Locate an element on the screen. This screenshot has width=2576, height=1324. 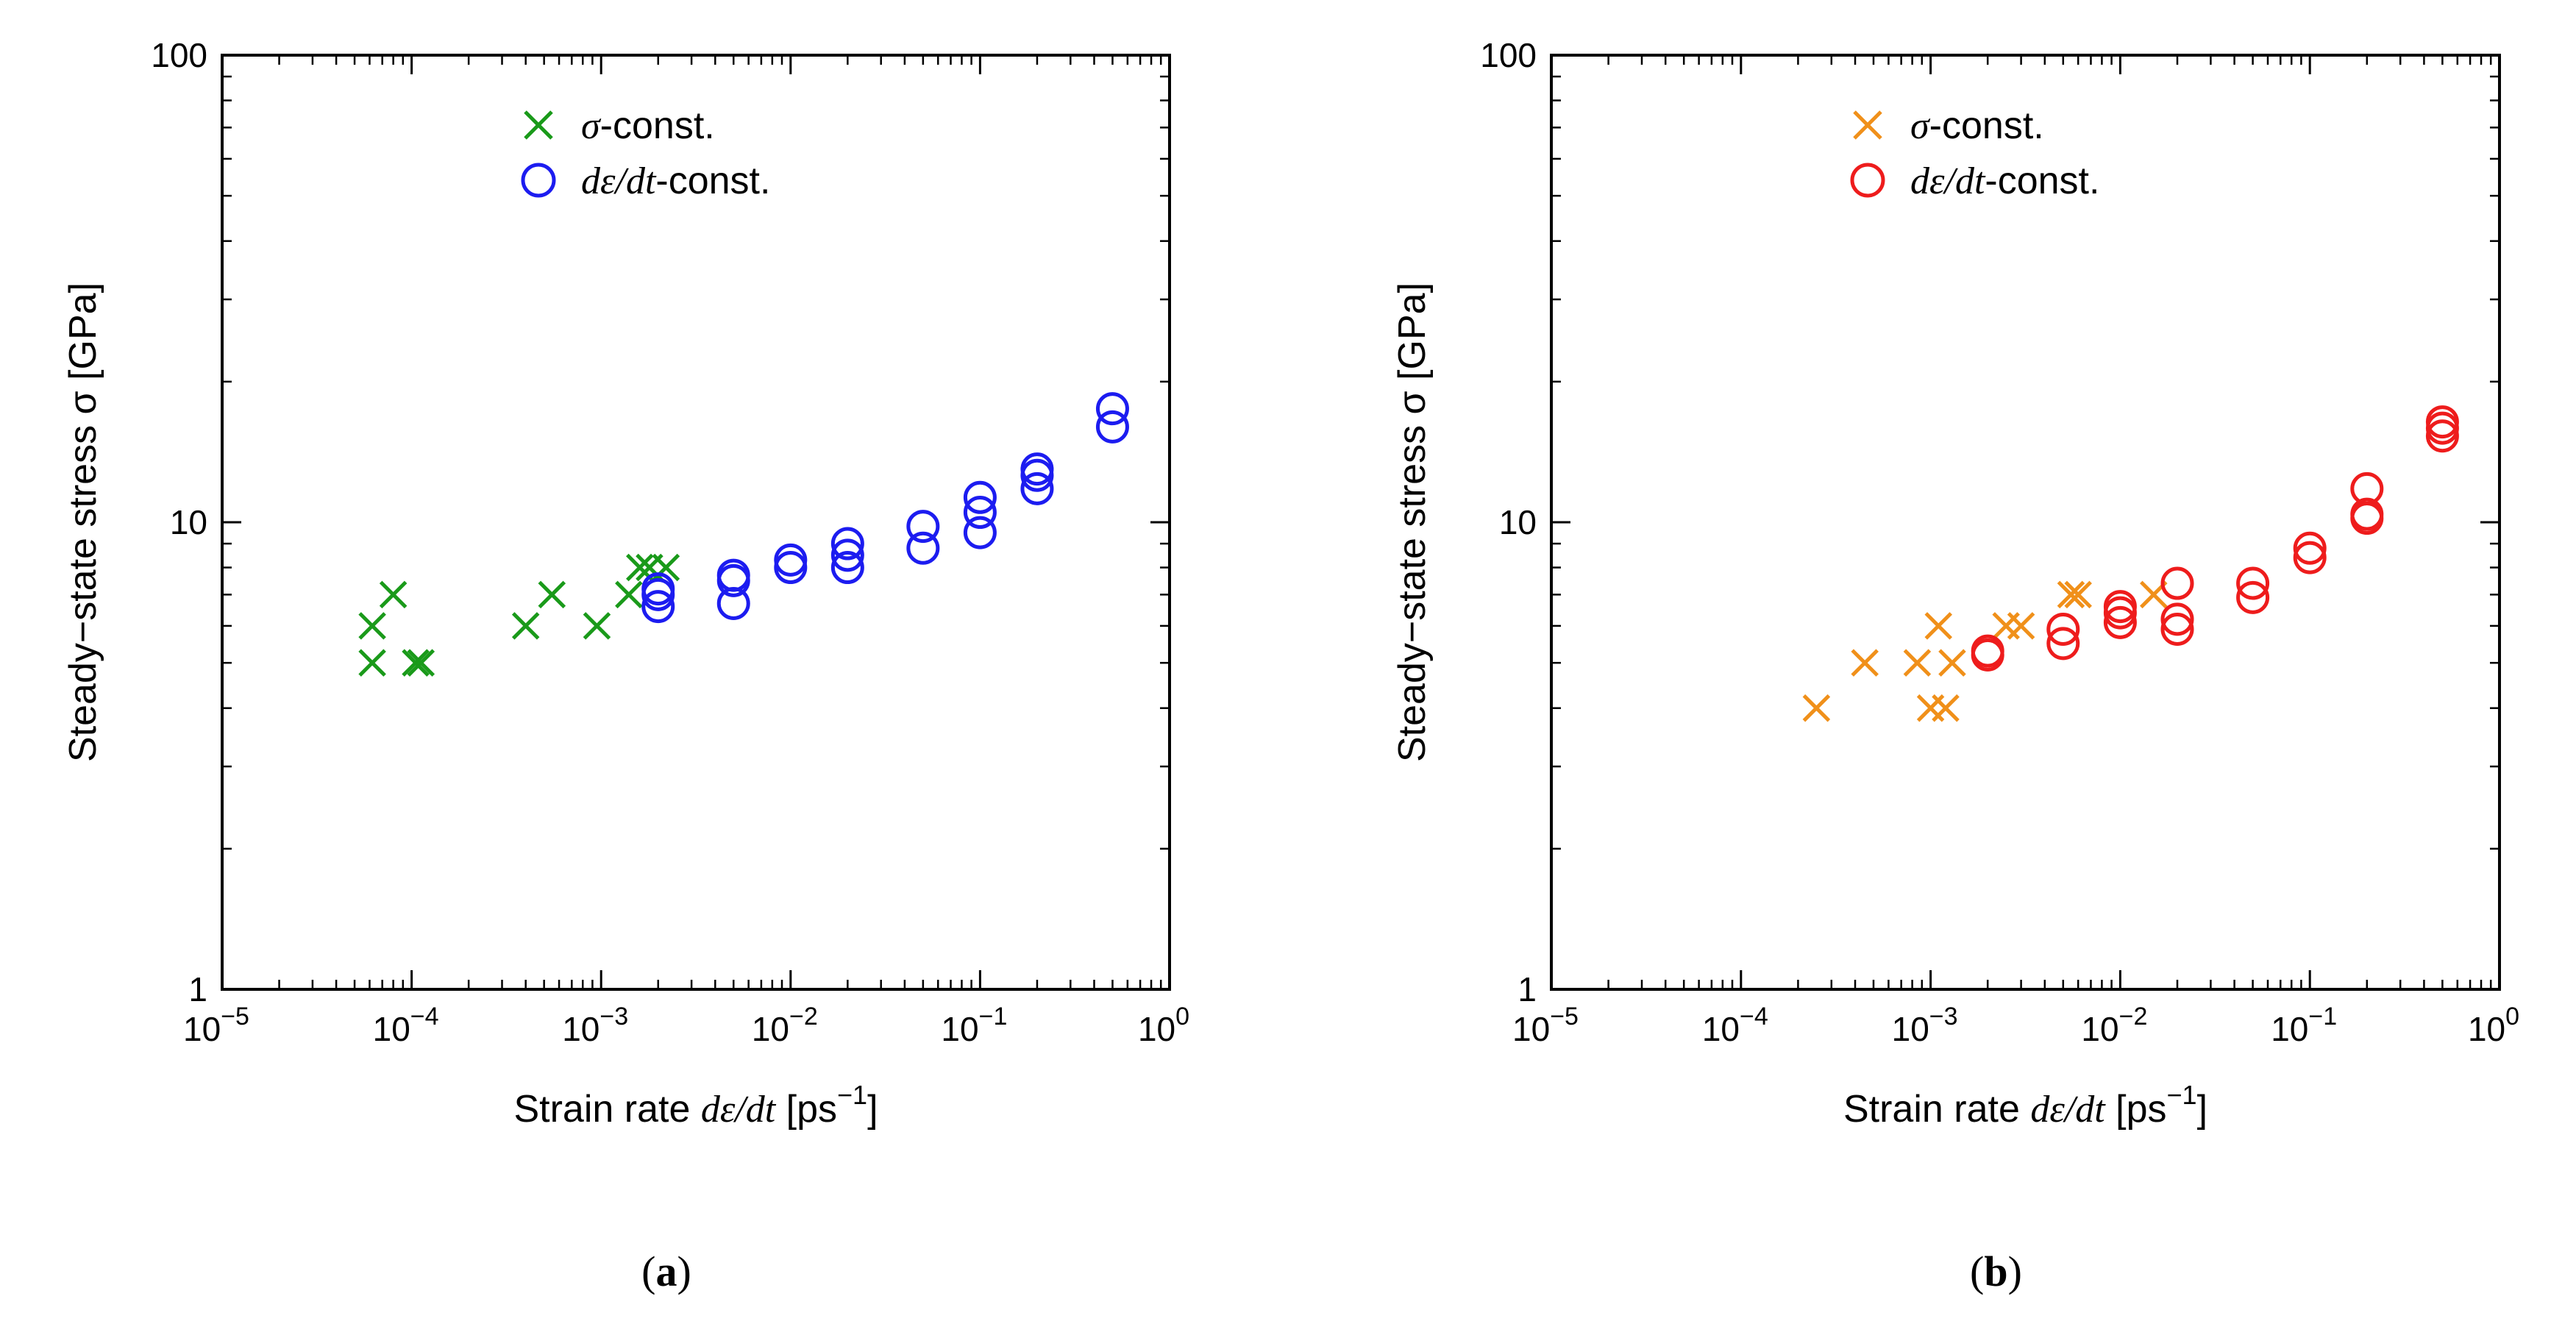
panel-caption: (a) is located at coordinates (666, 1271).